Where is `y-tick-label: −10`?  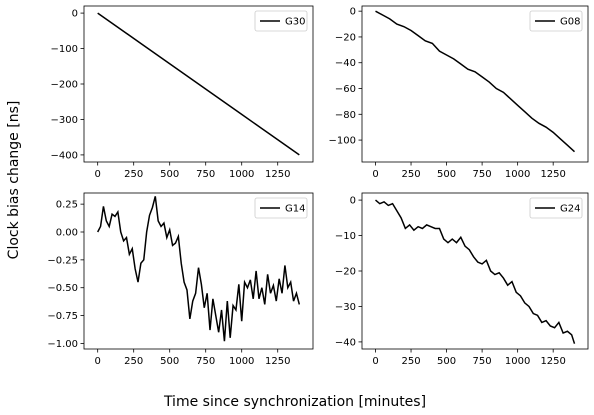 y-tick-label: −10 is located at coordinates (345, 236).